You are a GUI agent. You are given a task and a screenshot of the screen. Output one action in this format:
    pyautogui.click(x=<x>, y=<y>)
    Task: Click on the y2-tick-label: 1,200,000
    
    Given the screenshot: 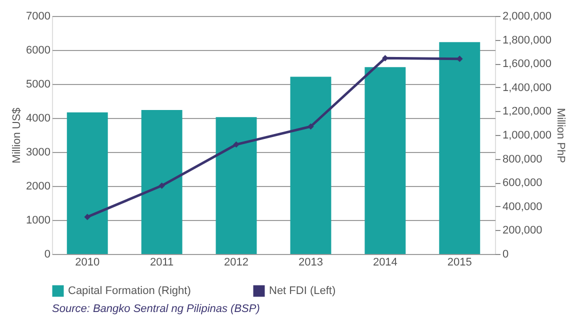 What is the action you would take?
    pyautogui.click(x=527, y=112)
    